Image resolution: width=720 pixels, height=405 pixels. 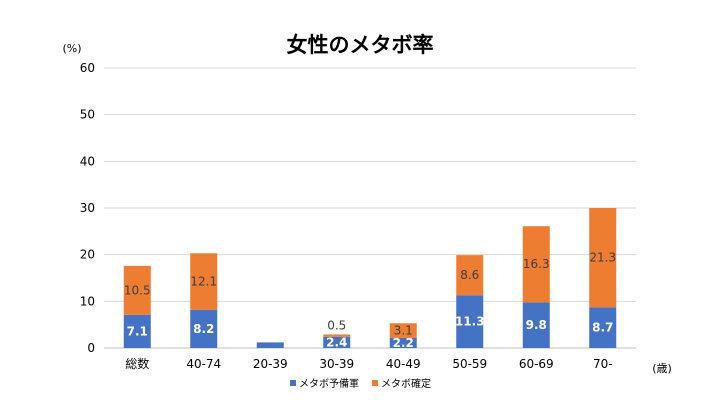 What do you see at coordinates (71, 48) in the screenshot?
I see `y-axis-unit: (%)` at bounding box center [71, 48].